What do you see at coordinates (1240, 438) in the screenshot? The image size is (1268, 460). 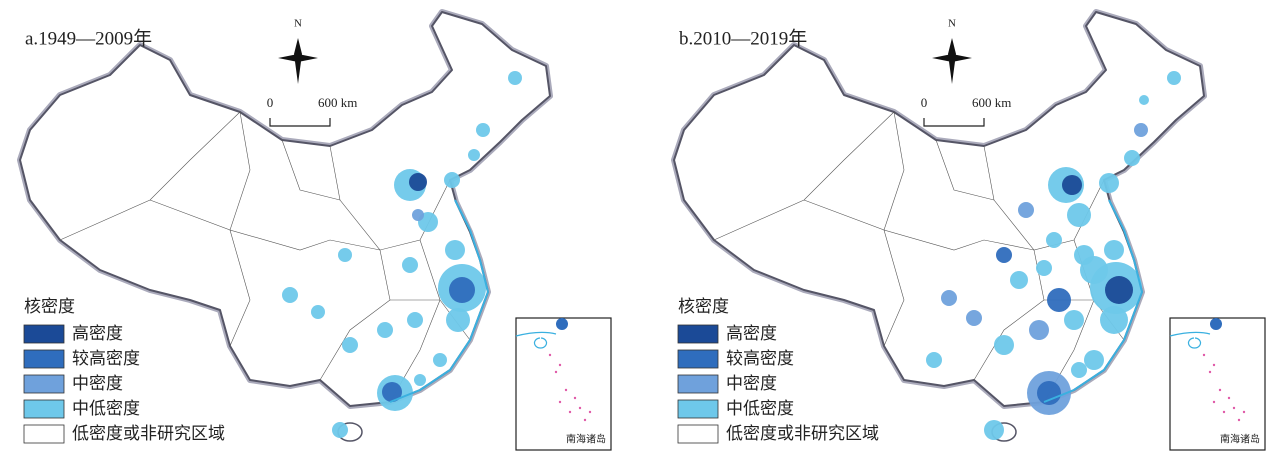 I see `inset-label: 南海诸岛` at bounding box center [1240, 438].